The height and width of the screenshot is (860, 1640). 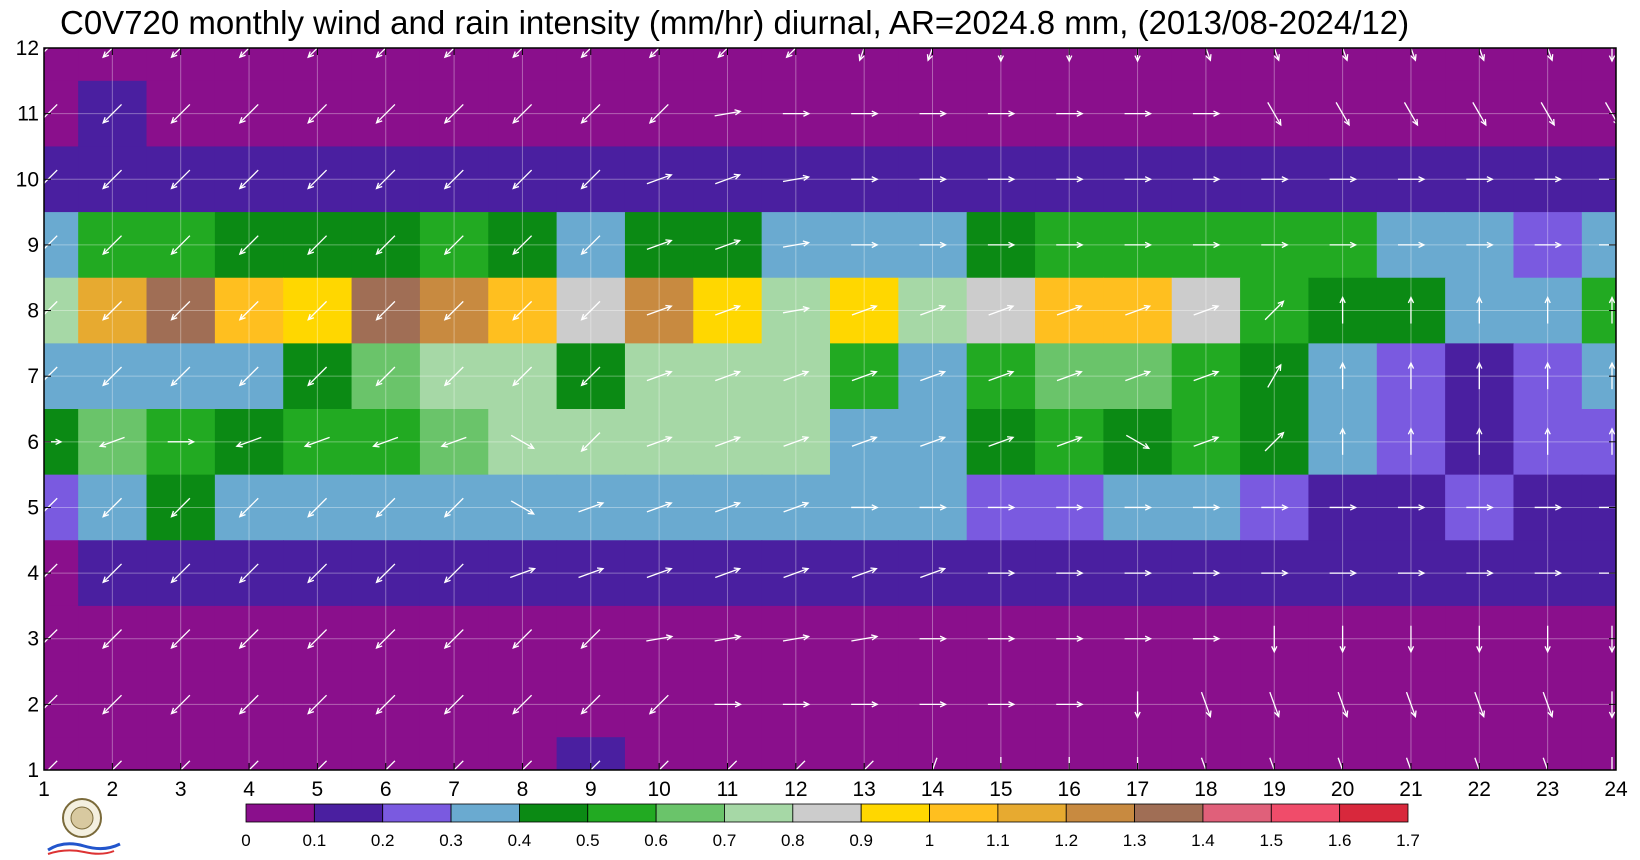 What do you see at coordinates (1616, 789) in the screenshot?
I see `x-tick-label: 24` at bounding box center [1616, 789].